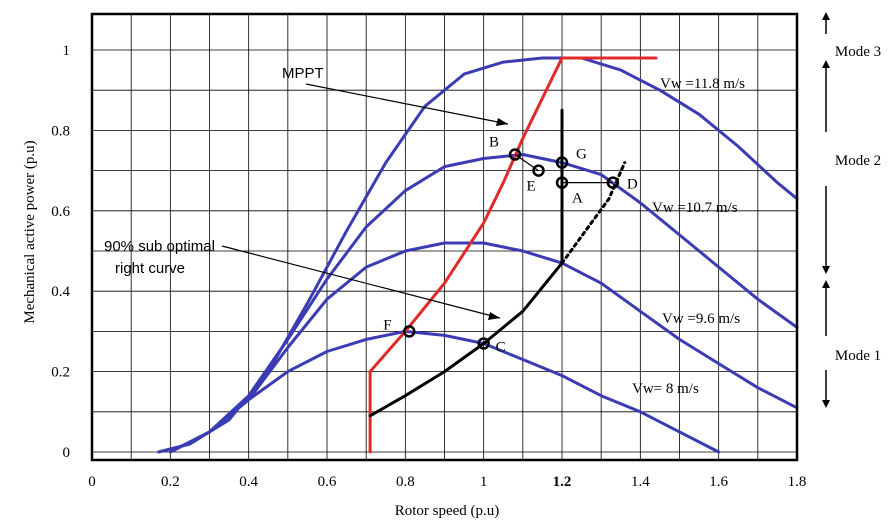  I want to click on point-label-D: D, so click(632, 185).